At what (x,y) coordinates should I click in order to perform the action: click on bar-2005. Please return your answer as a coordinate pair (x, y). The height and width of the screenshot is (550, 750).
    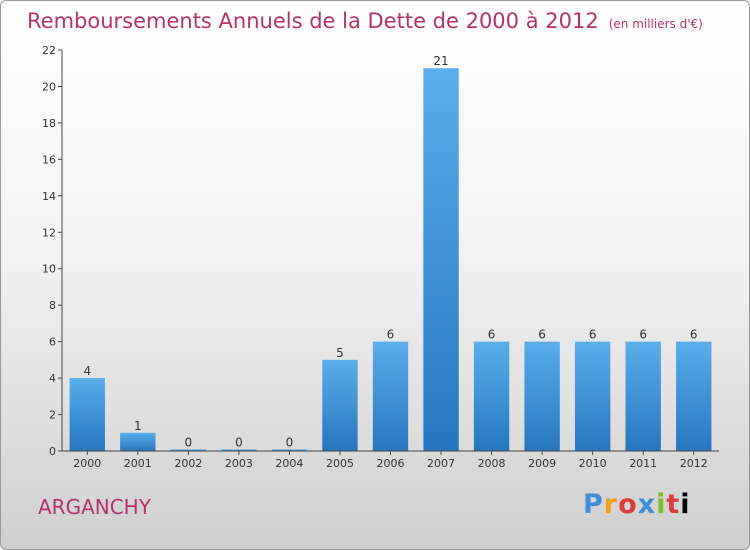
    Looking at the image, I should click on (340, 405).